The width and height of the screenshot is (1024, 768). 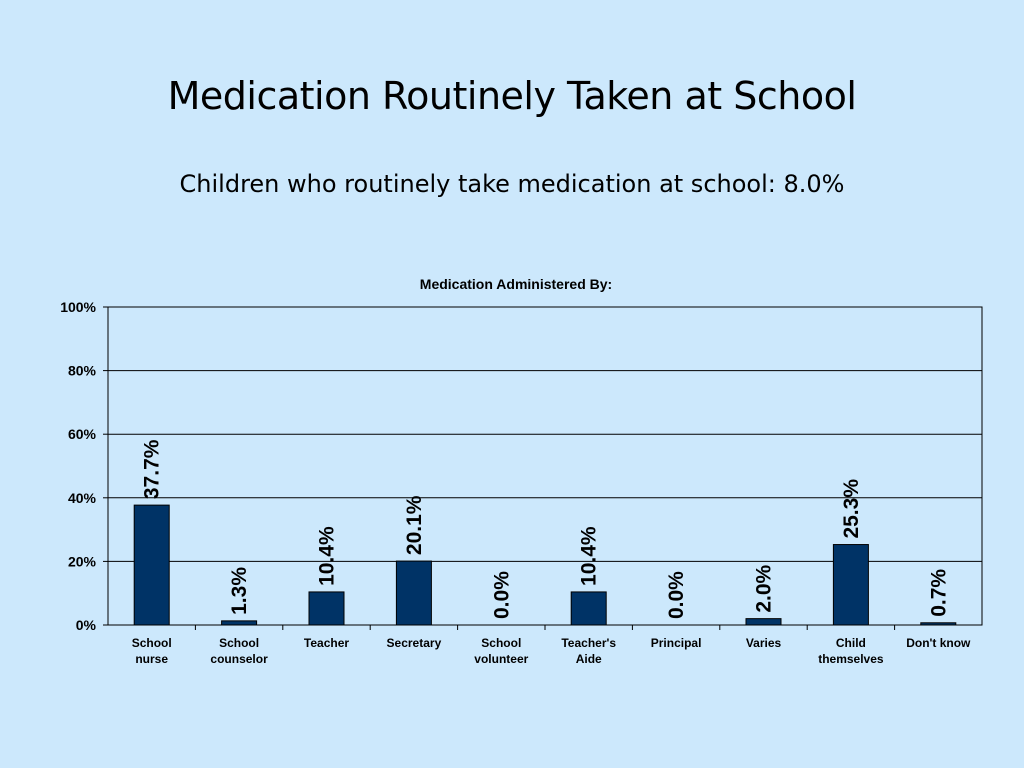 What do you see at coordinates (152, 469) in the screenshot?
I see `data-label: 37.7%` at bounding box center [152, 469].